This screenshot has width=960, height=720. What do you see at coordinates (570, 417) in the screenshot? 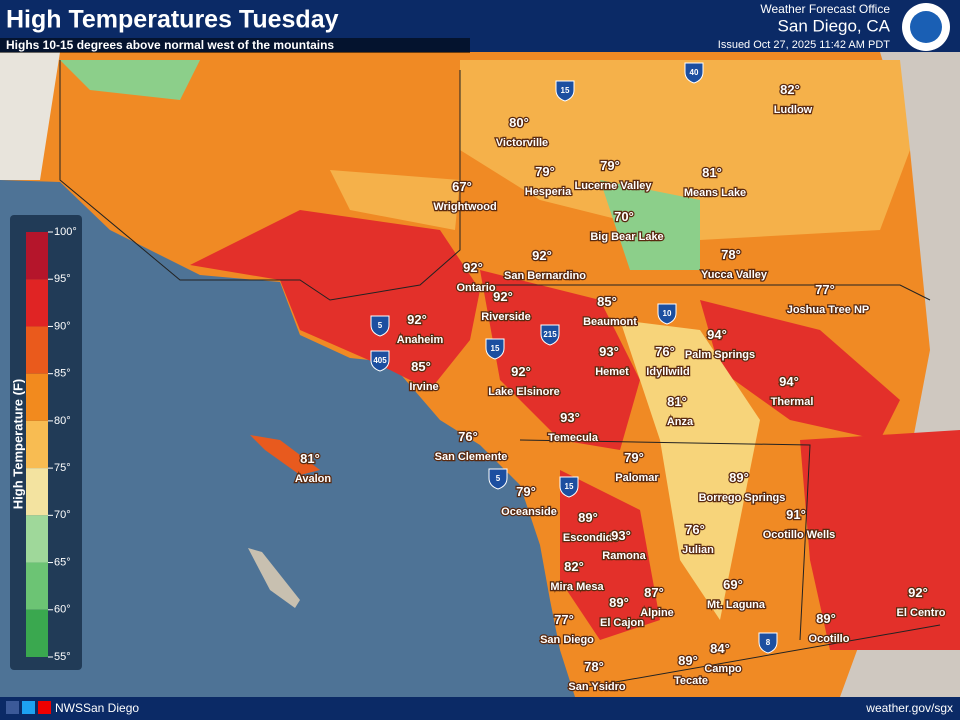
I see `city-temp: 93°` at bounding box center [570, 417].